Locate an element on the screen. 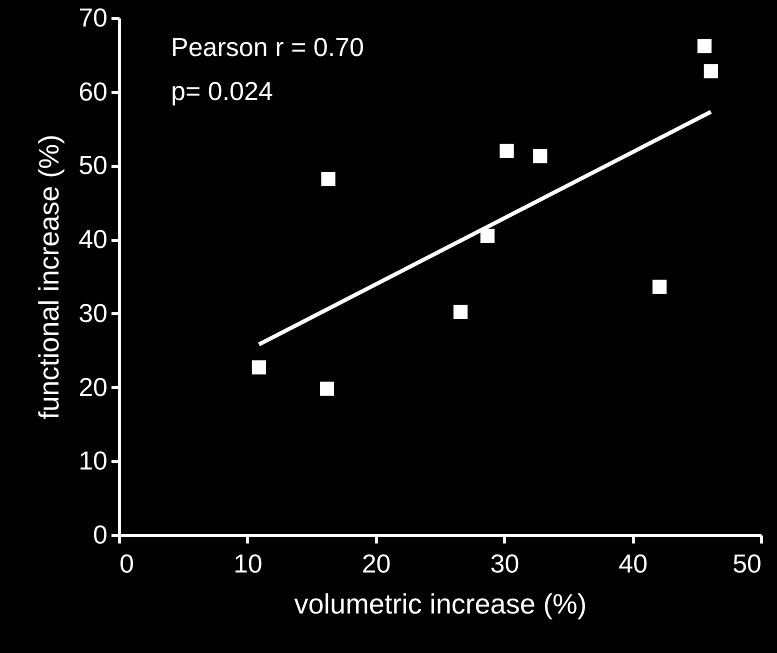  y-tick-label: 70 is located at coordinates (93, 17).